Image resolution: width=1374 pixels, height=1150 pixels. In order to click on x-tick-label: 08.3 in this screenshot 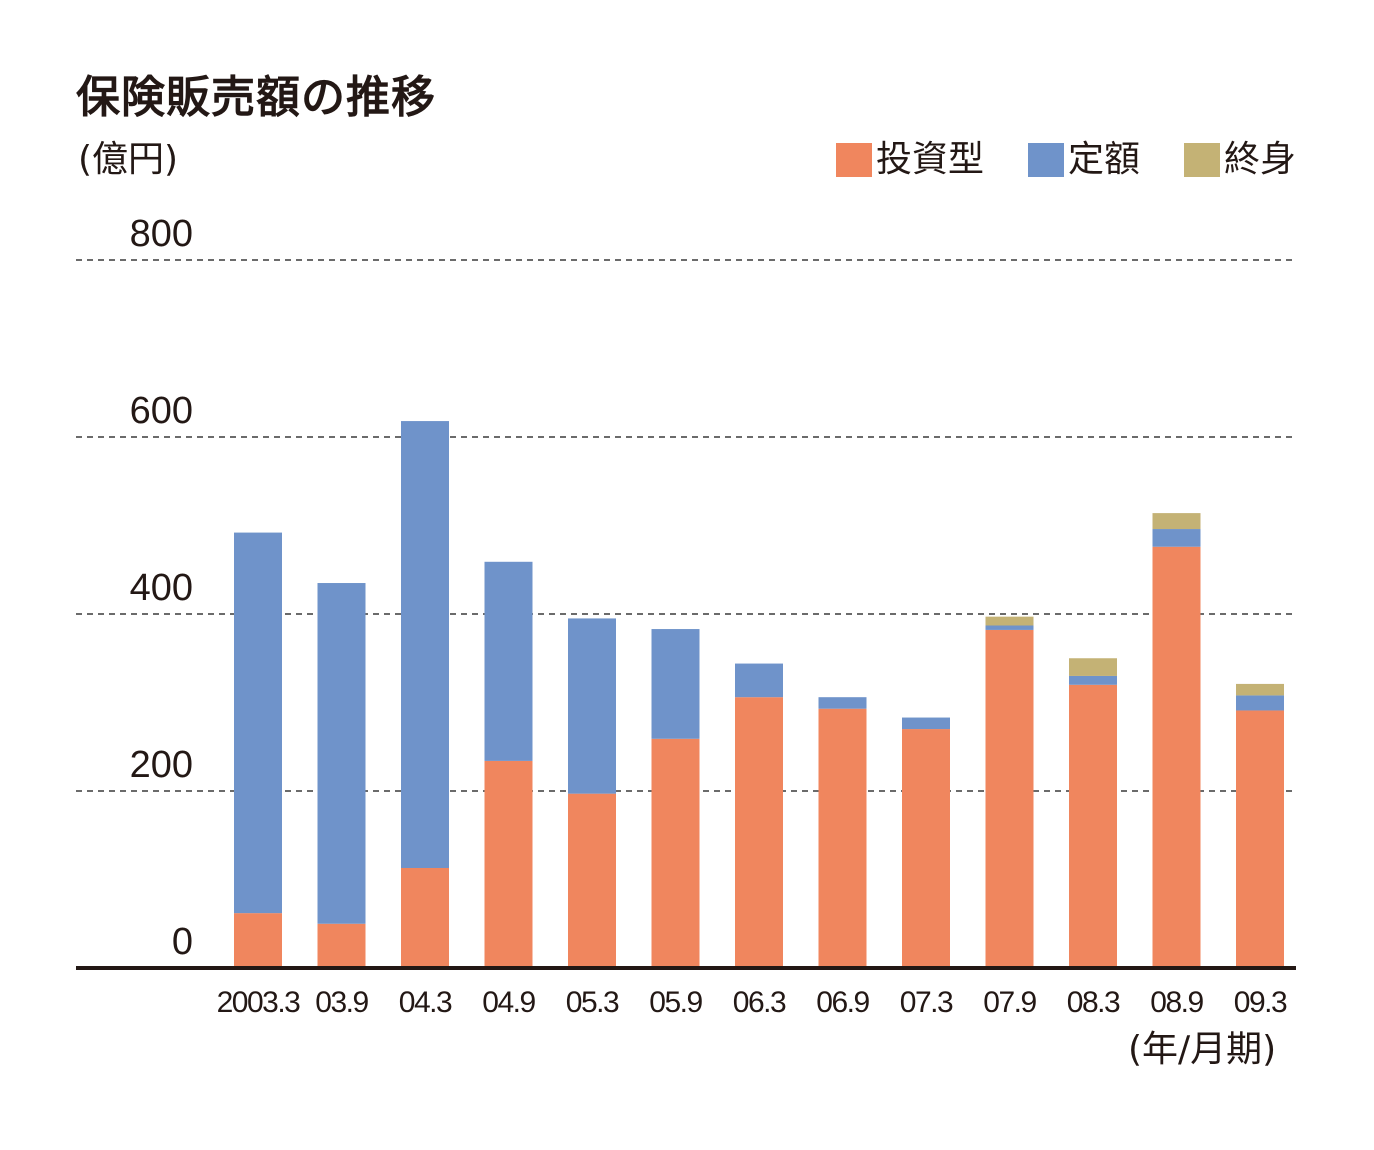, I will do `click(1093, 1002)`.